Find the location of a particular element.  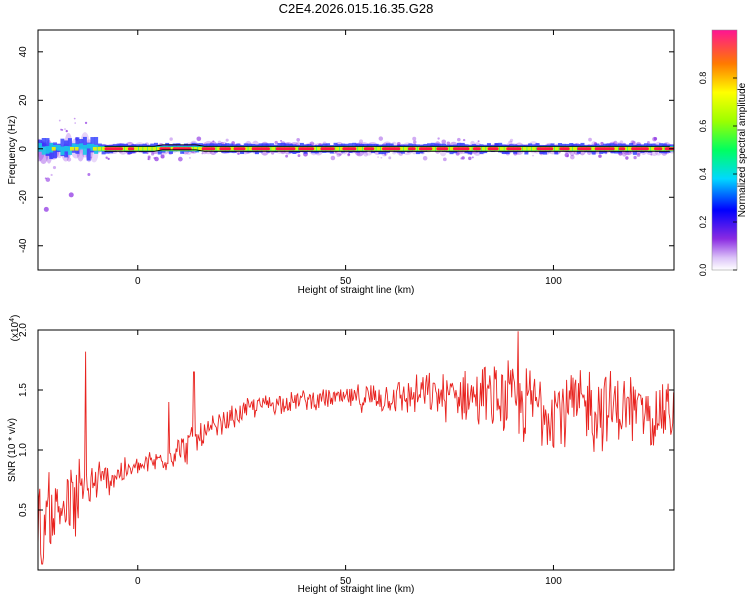

snr-ytick-label: 1.5 is located at coordinates (23, 390).